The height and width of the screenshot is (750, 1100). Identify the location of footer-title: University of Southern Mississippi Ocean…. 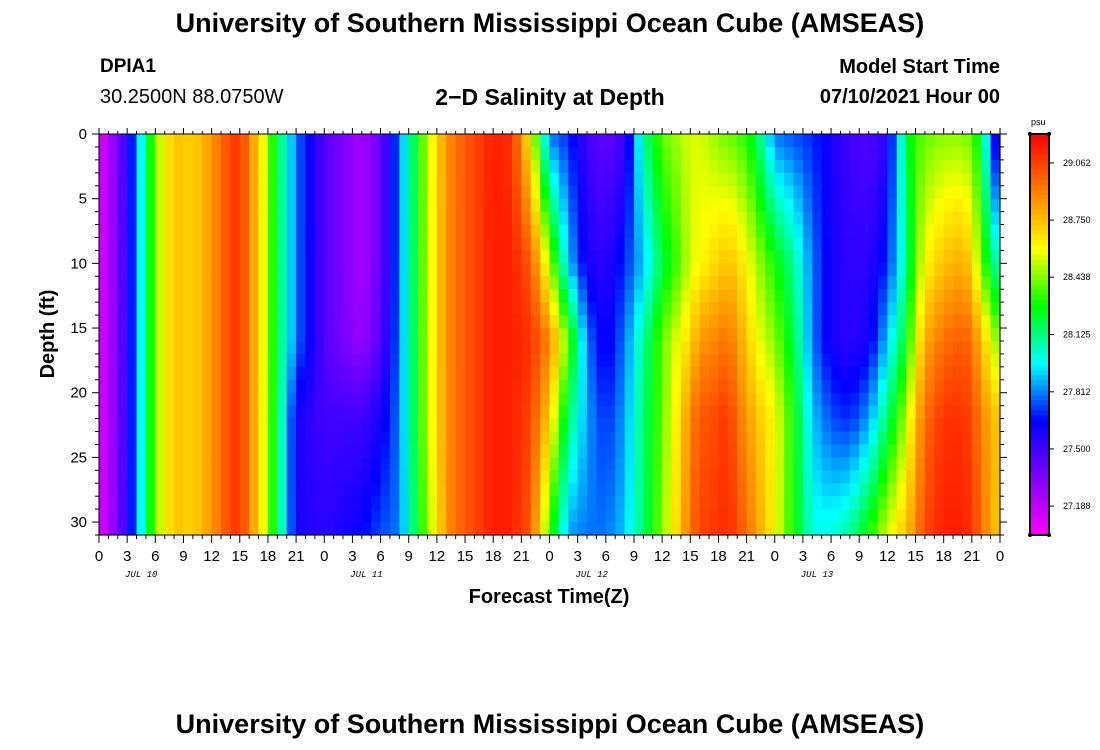
(550, 724).